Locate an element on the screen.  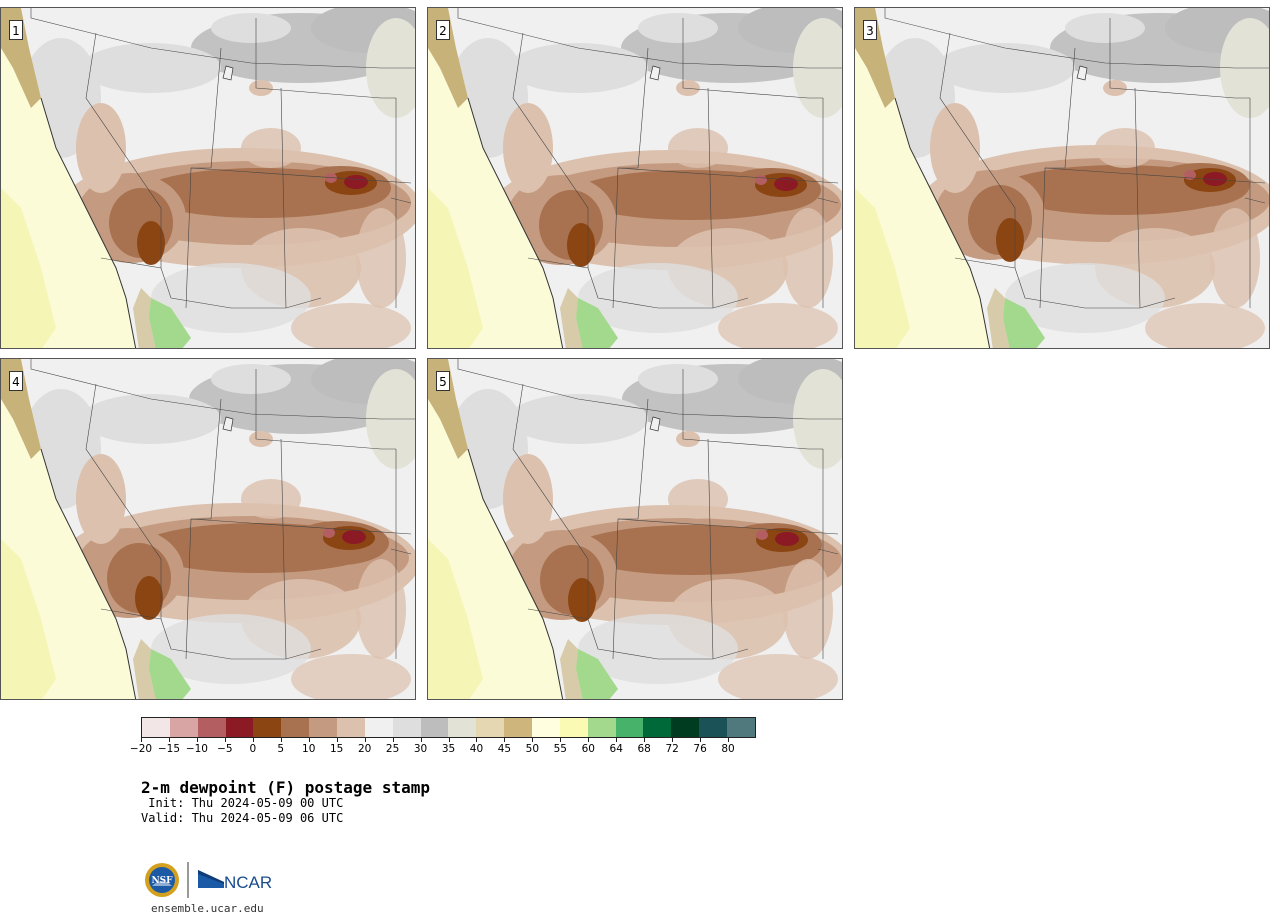
colorbar-tick: 20 is located at coordinates (365, 746).